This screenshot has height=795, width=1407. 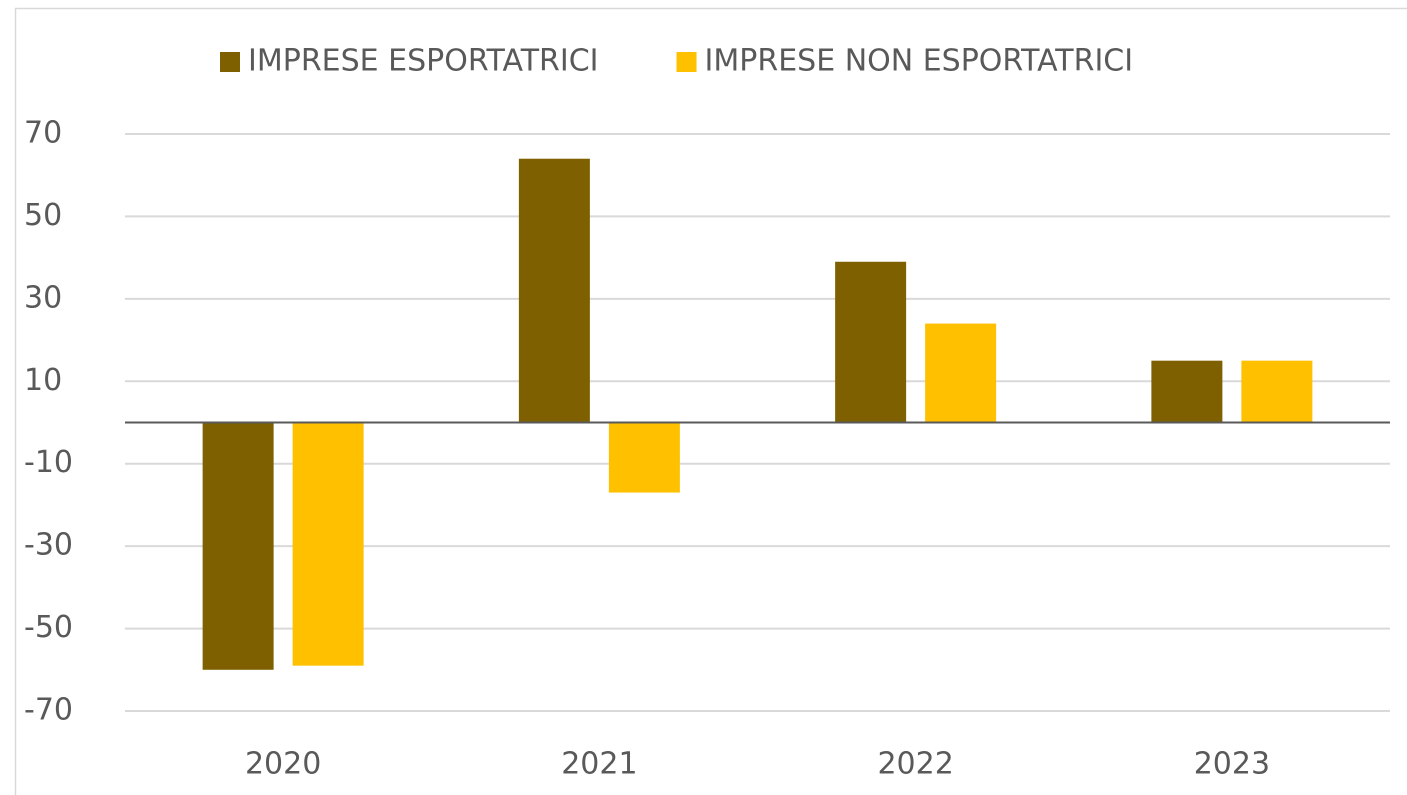 I want to click on y-tick-label: 50, so click(x=43, y=215).